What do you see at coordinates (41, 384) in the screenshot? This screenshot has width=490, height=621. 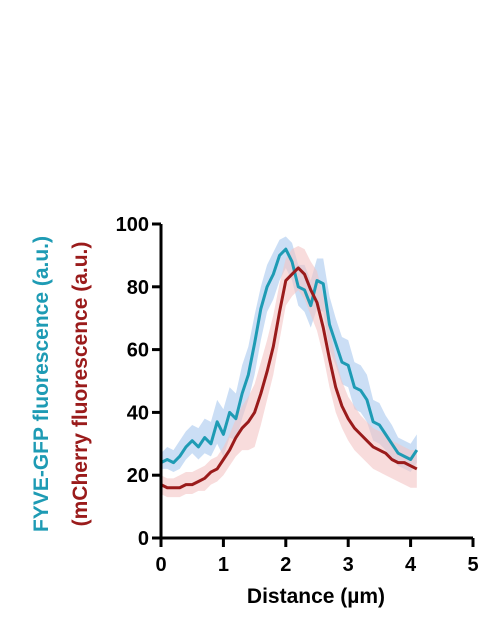 I see `y-axis-label-fyve: FYVE-GFP fluorescence (a.u.)` at bounding box center [41, 384].